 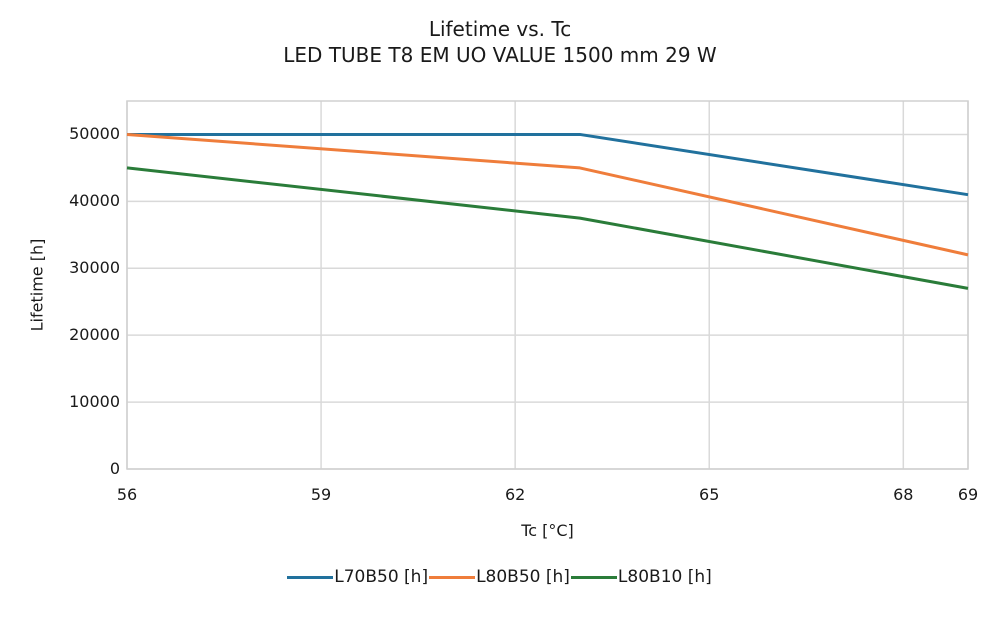 I want to click on y-tick-label: 10000, so click(x=94, y=402).